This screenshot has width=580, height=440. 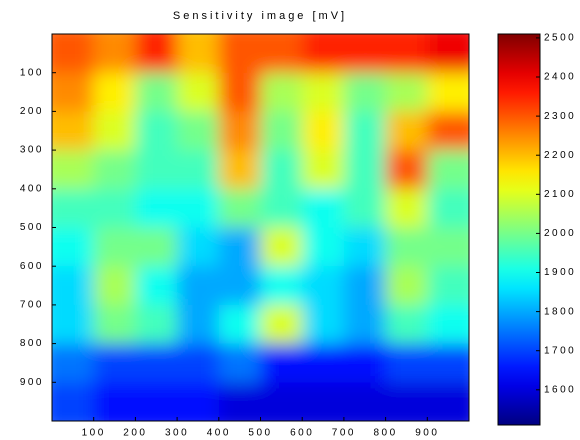 What do you see at coordinates (135, 433) in the screenshot?
I see `x-tick-label: 200` at bounding box center [135, 433].